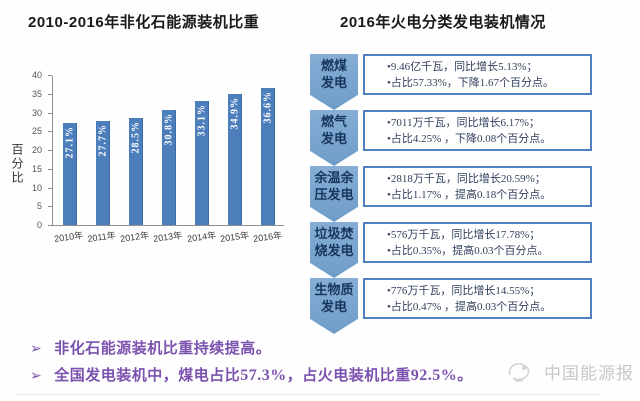 The width and height of the screenshot is (640, 401). What do you see at coordinates (307, 394) in the screenshot?
I see `bottom-divider` at bounding box center [307, 394].